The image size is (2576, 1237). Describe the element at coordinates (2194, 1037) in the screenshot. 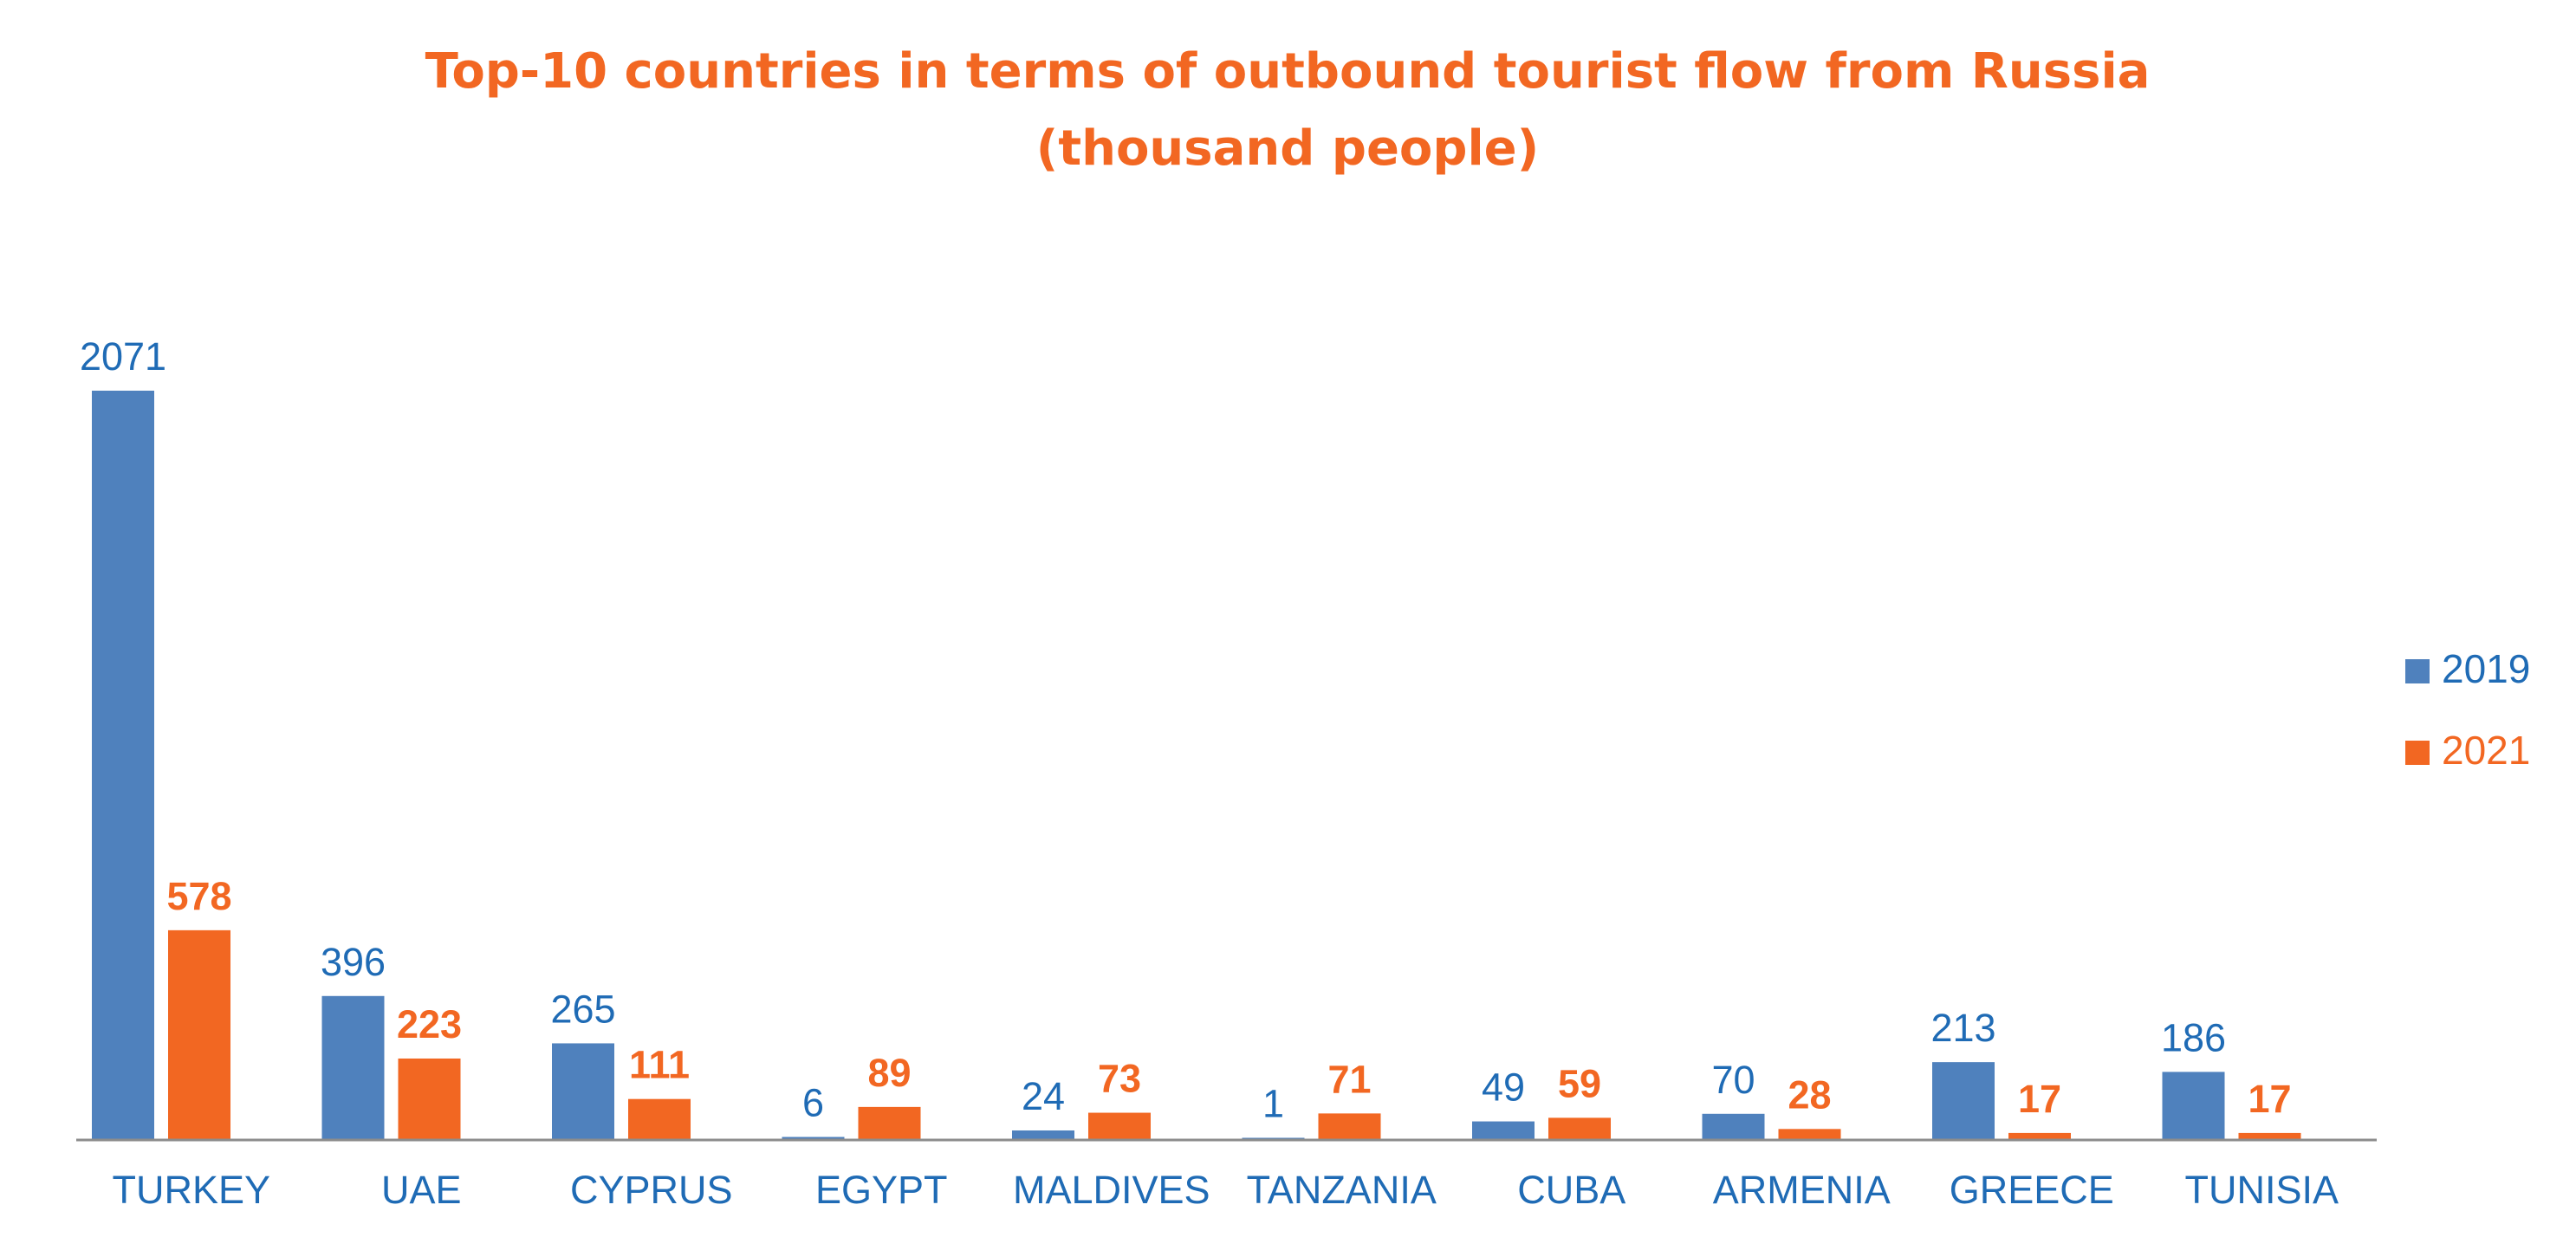

I see `value-label-2019-tunisia: 186` at that location.